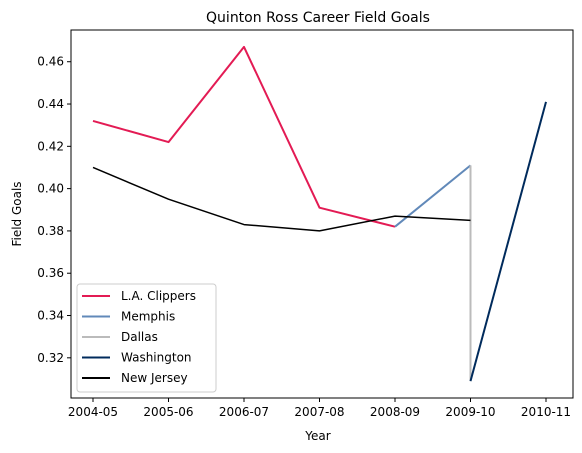 The height and width of the screenshot is (453, 582). I want to click on x-tick-label: 2004-05, so click(93, 412).